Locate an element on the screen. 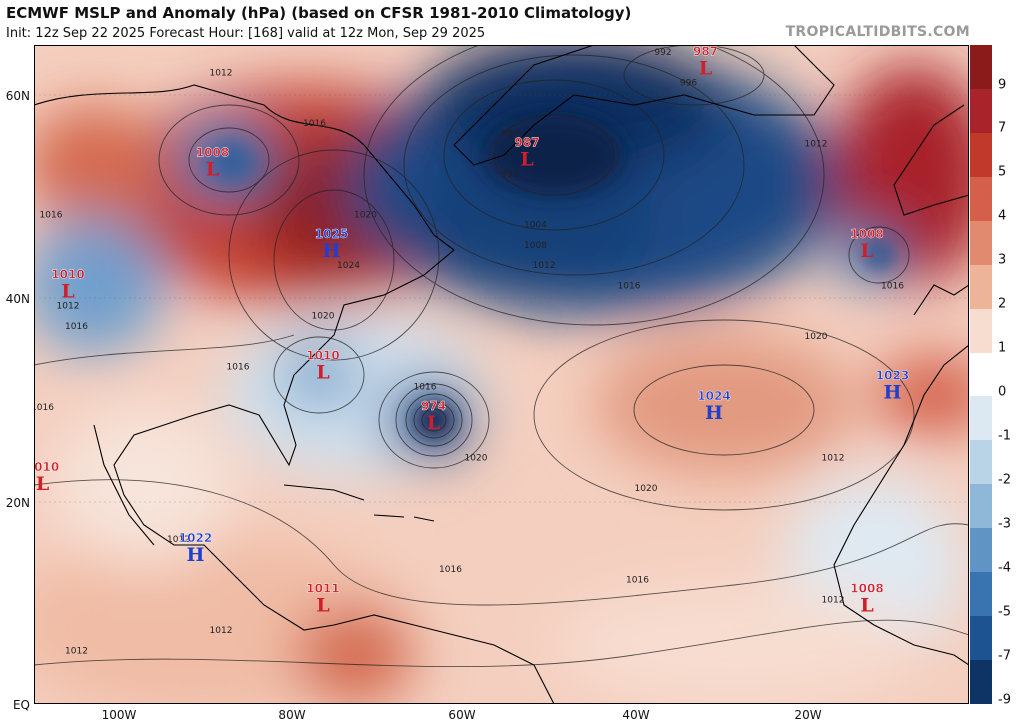 This screenshot has height=724, width=1024. pressure-value: 1023 is located at coordinates (892, 376).